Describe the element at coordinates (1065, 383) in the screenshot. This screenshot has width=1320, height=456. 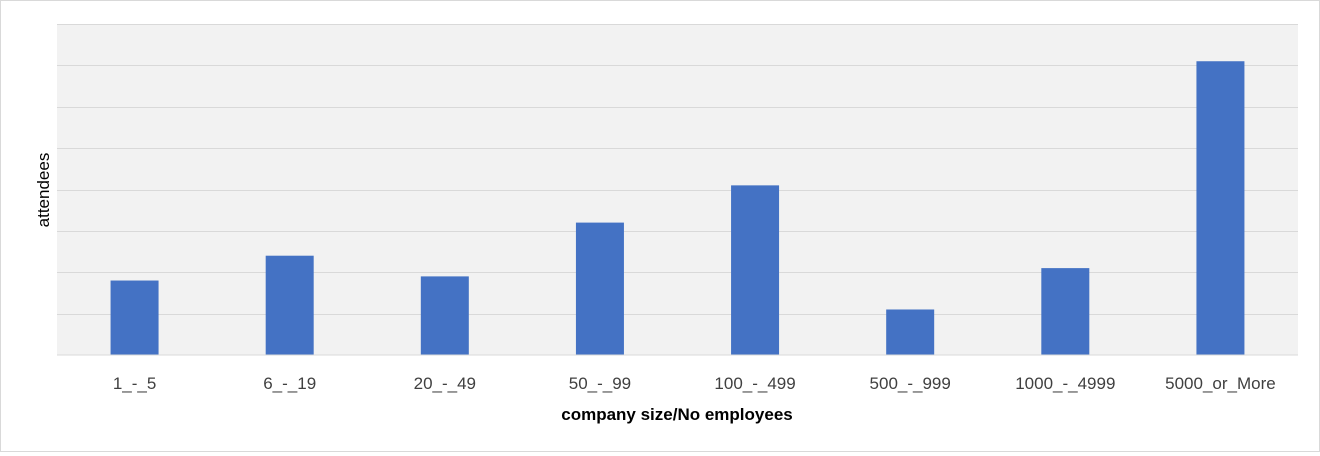
I see `x-tick-label: 1000_-_4999` at that location.